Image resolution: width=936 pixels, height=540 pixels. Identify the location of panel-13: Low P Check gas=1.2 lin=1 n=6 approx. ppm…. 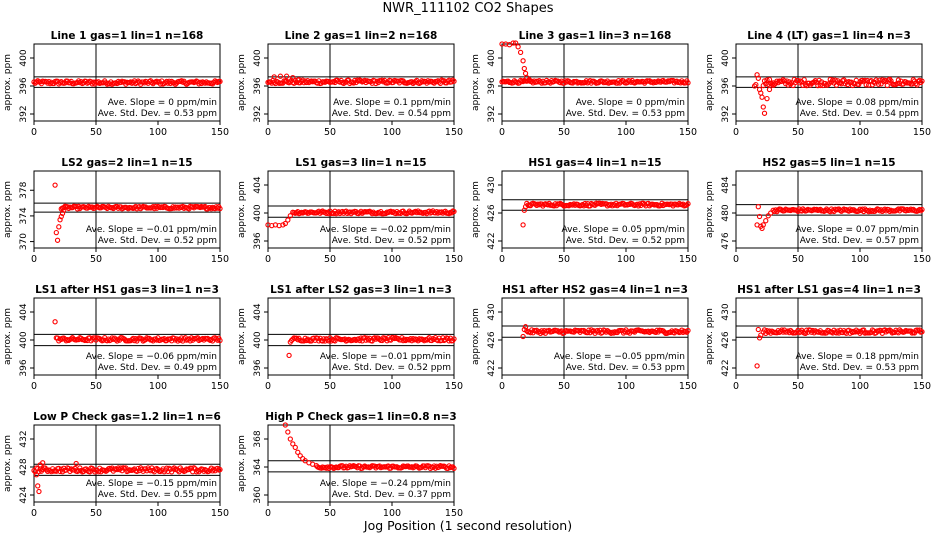
(116, 465).